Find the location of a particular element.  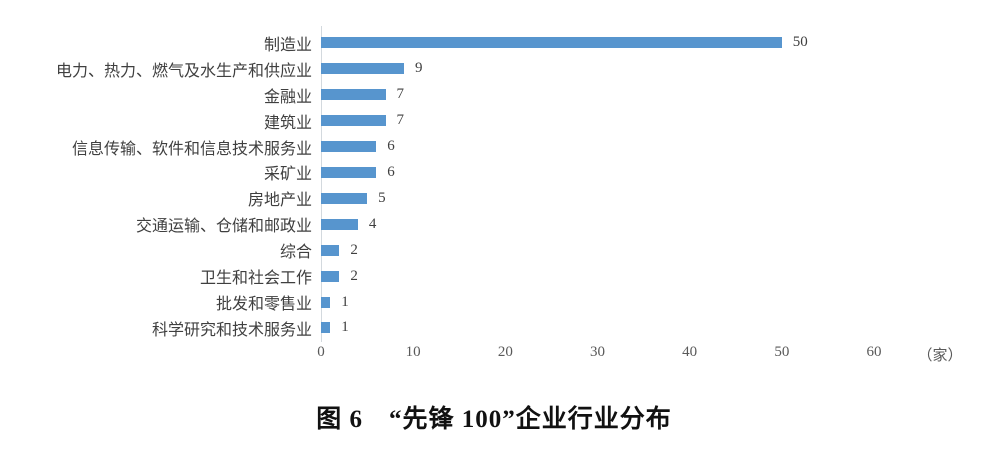

value-label: 50 is located at coordinates (800, 42).